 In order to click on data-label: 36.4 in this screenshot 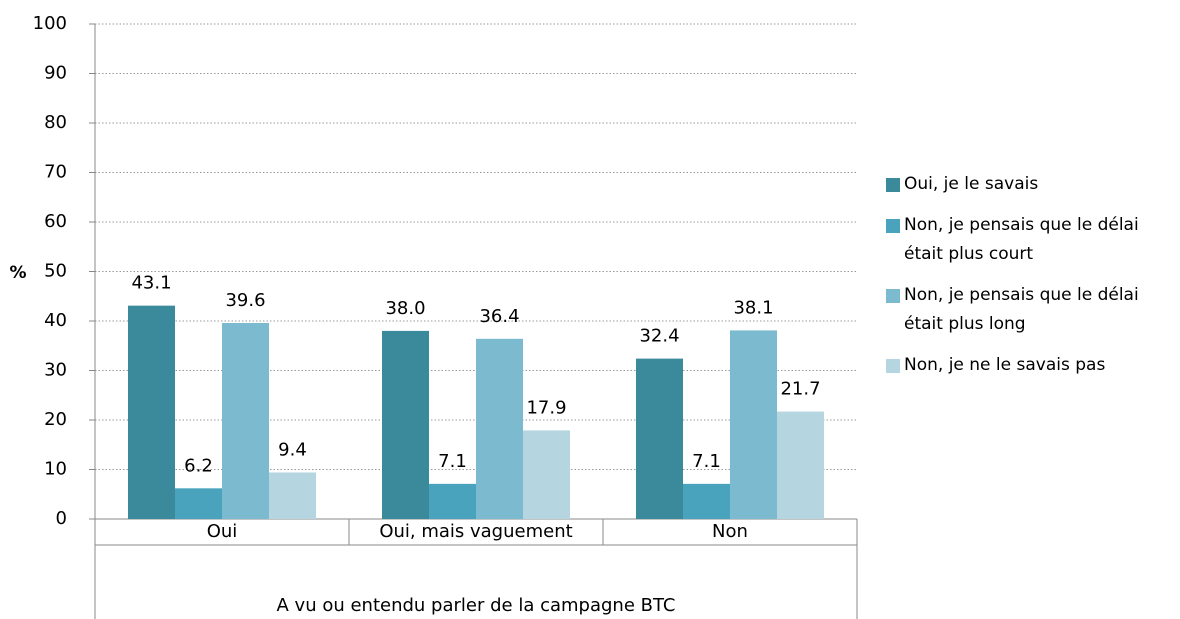, I will do `click(499, 316)`.